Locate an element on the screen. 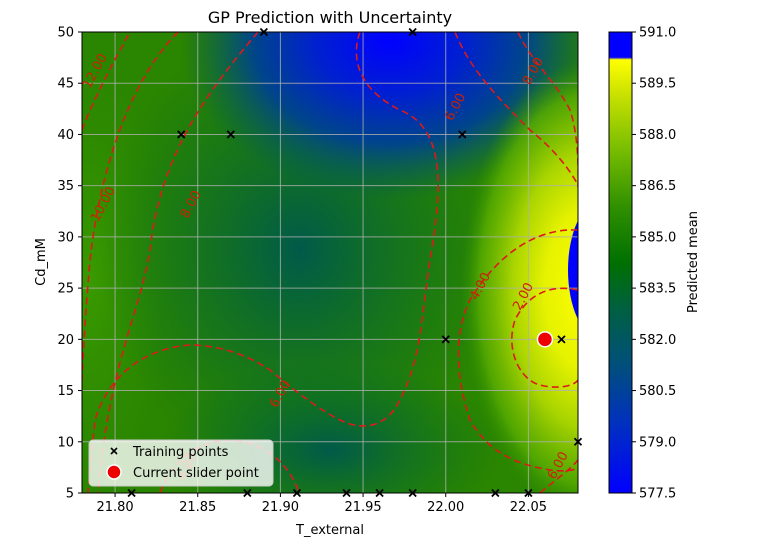  y-tick-label: 35 is located at coordinates (65, 186).